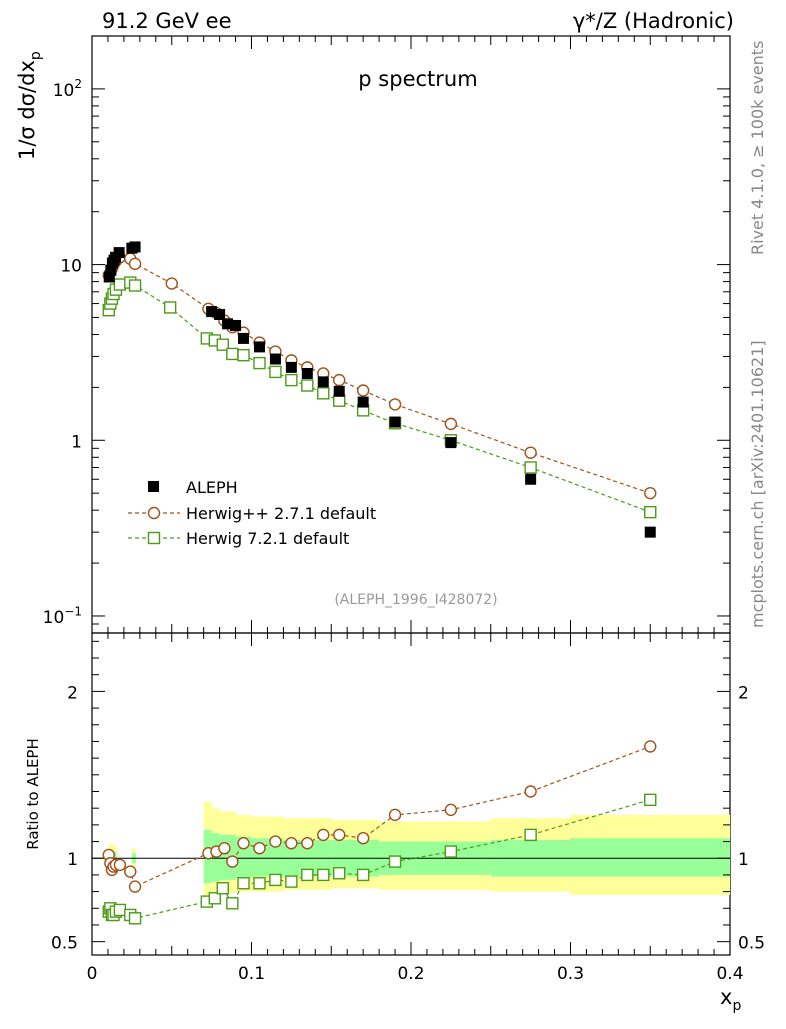  What do you see at coordinates (154, 538) in the screenshot?
I see `legend-herwig7-marker` at bounding box center [154, 538].